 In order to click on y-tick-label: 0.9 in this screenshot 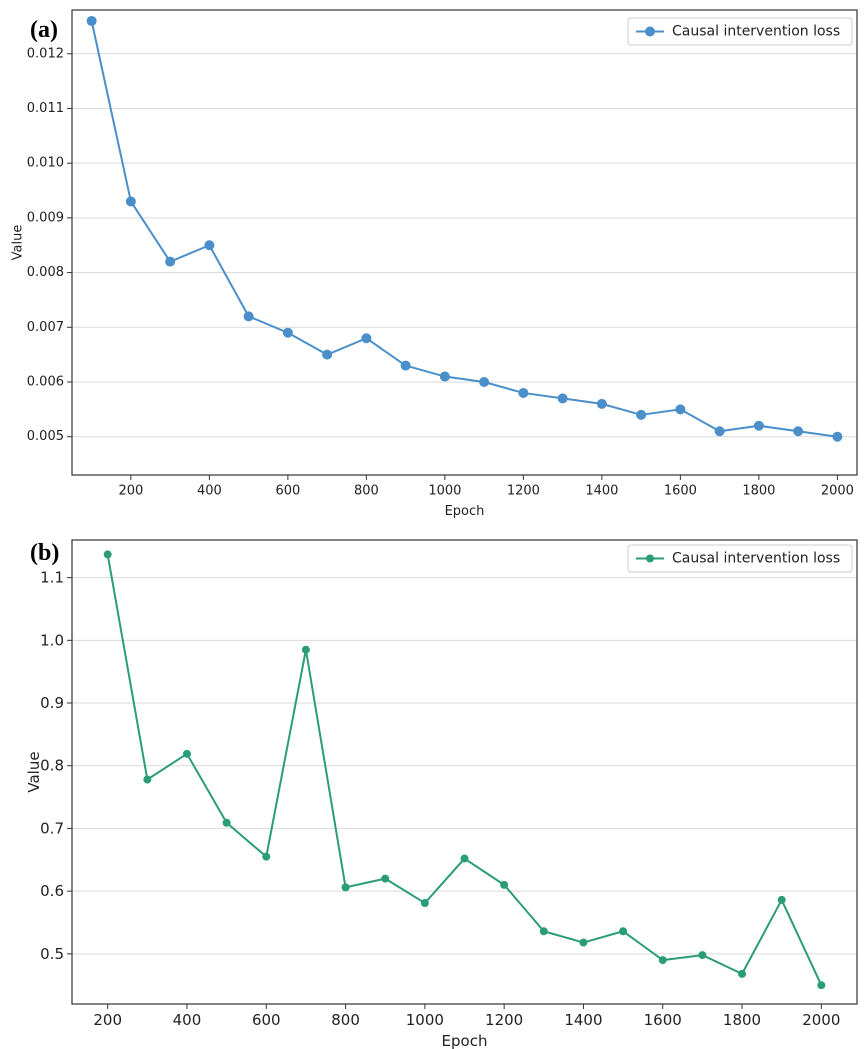, I will do `click(52, 703)`.